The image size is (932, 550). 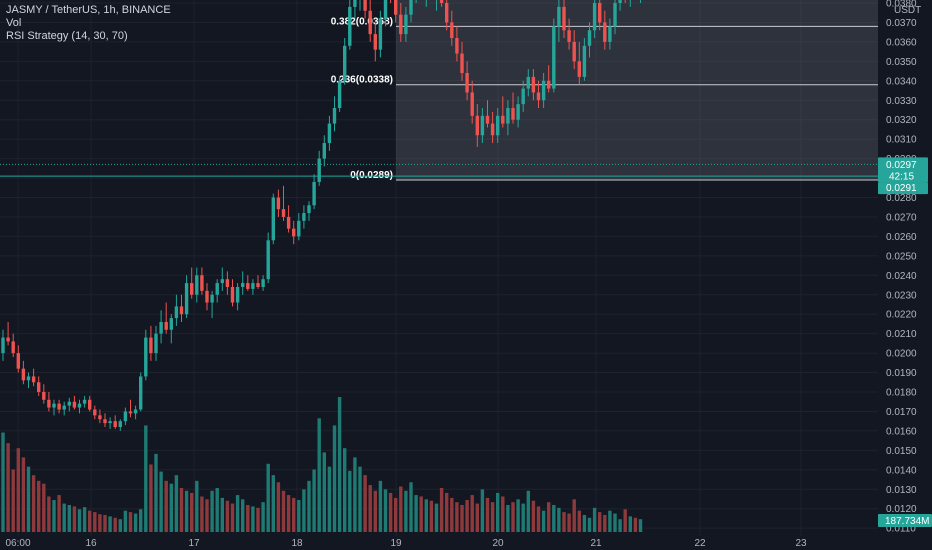 What do you see at coordinates (901, 101) in the screenshot?
I see `price-tick-label: 0.0330` at bounding box center [901, 101].